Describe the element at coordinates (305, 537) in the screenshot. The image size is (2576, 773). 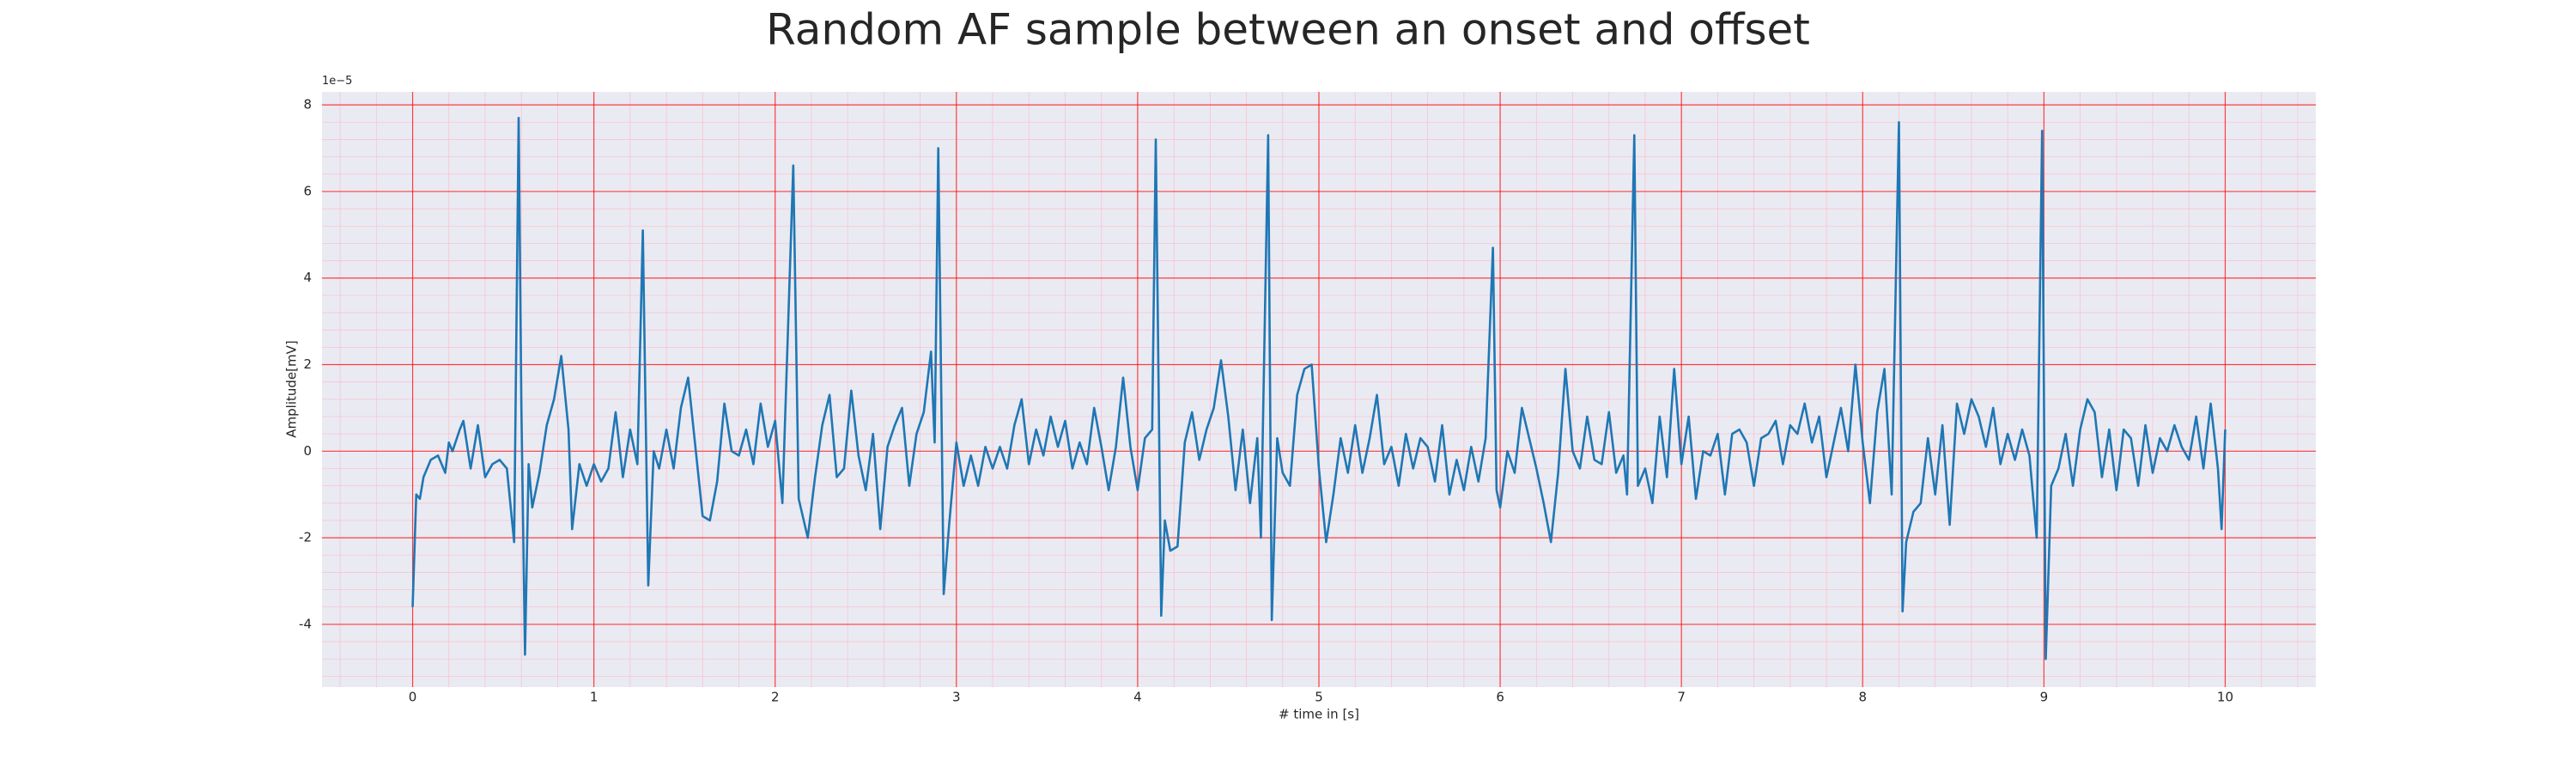
I see `y-tick-label: -2` at that location.